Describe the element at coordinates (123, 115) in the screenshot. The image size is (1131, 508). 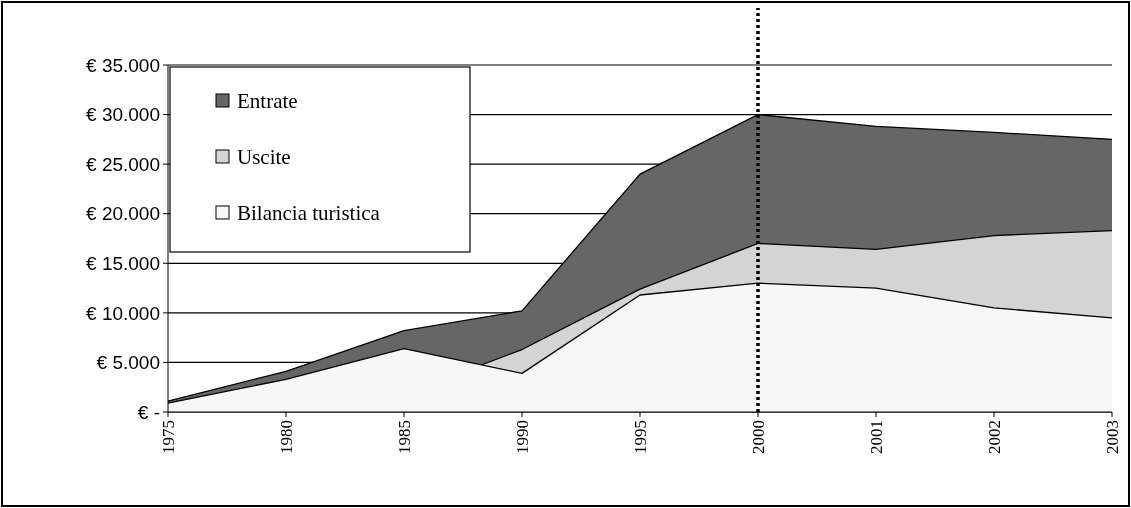
I see `y-tick-label: € 30.000` at that location.